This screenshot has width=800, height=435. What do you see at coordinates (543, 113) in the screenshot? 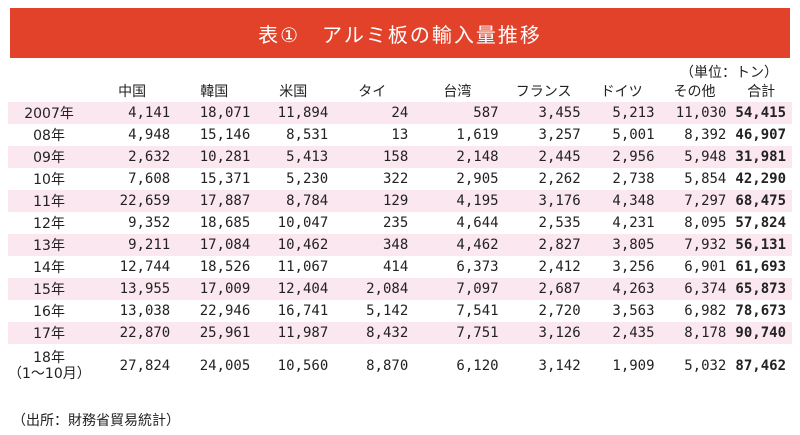
I see `row-value-cell: 3,455` at bounding box center [543, 113].